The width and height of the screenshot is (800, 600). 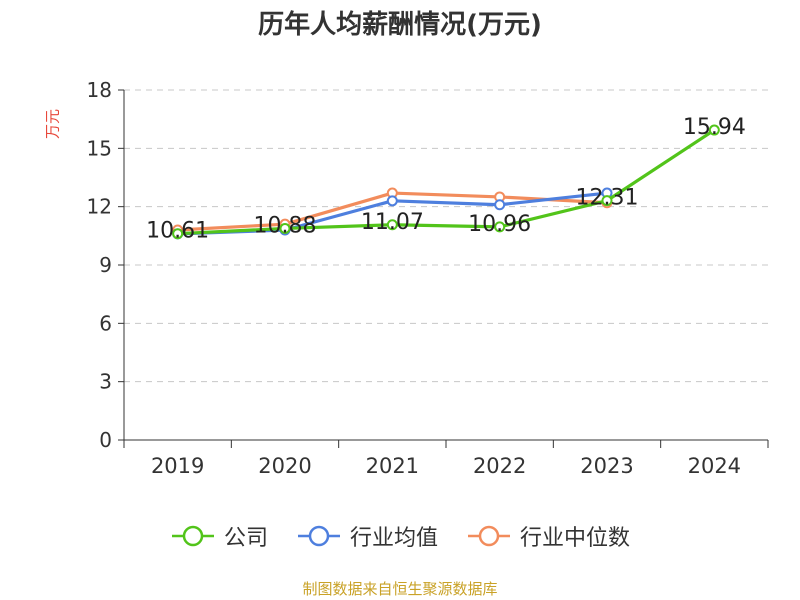 I want to click on legend-item-company: 公司, so click(x=219, y=536).